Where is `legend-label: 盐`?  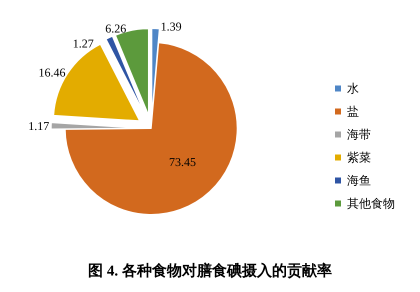 legend-label: 盐 is located at coordinates (353, 111).